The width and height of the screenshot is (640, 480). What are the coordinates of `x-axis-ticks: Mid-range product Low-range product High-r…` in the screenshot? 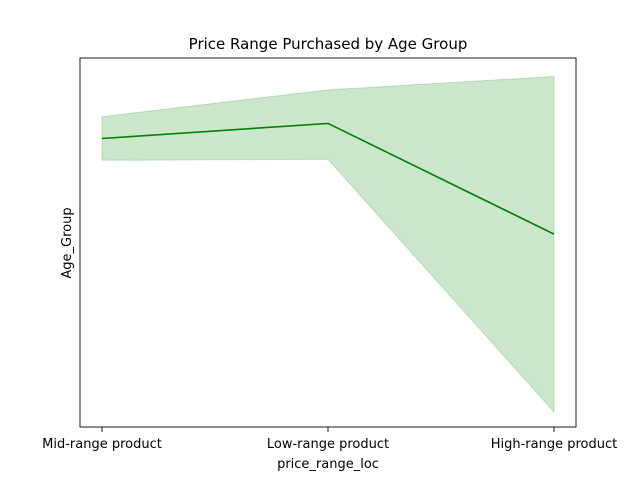 It's located at (329, 439).